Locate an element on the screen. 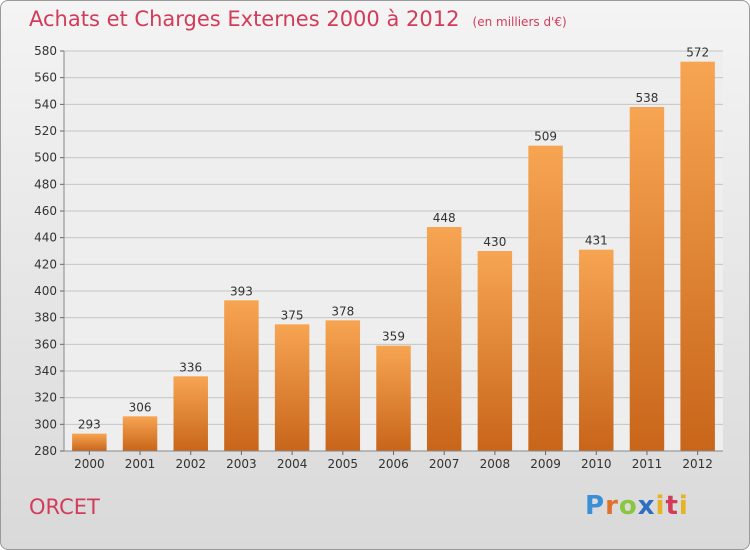  y-tick-label: 580 is located at coordinates (45, 51).